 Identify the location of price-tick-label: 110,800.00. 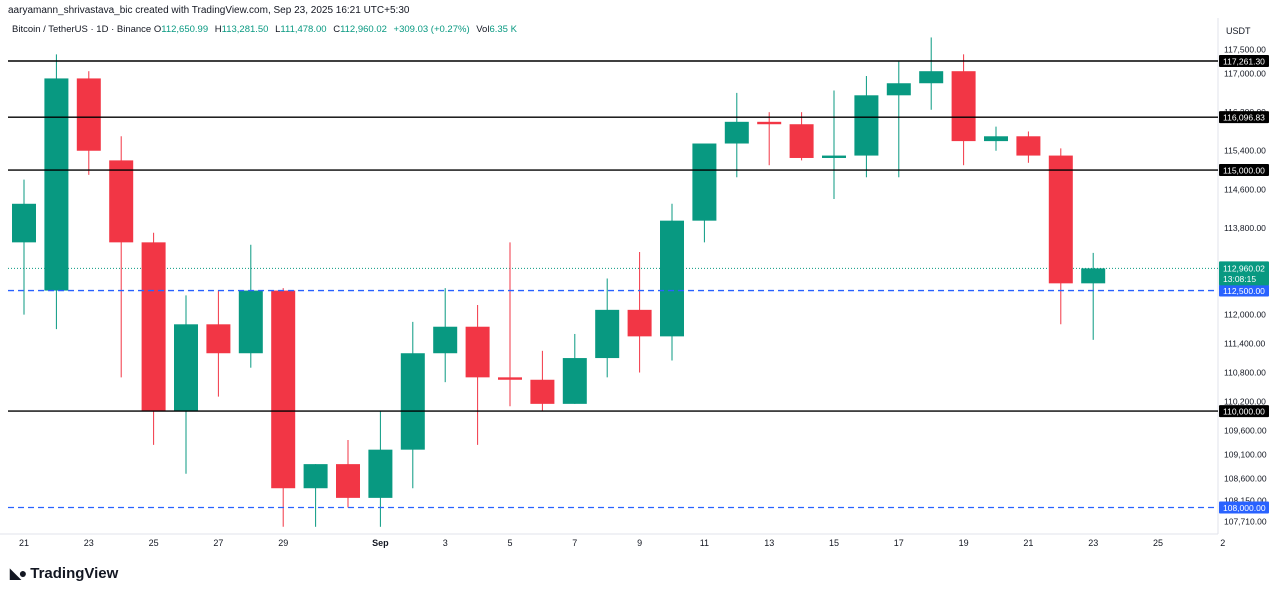
(1245, 373).